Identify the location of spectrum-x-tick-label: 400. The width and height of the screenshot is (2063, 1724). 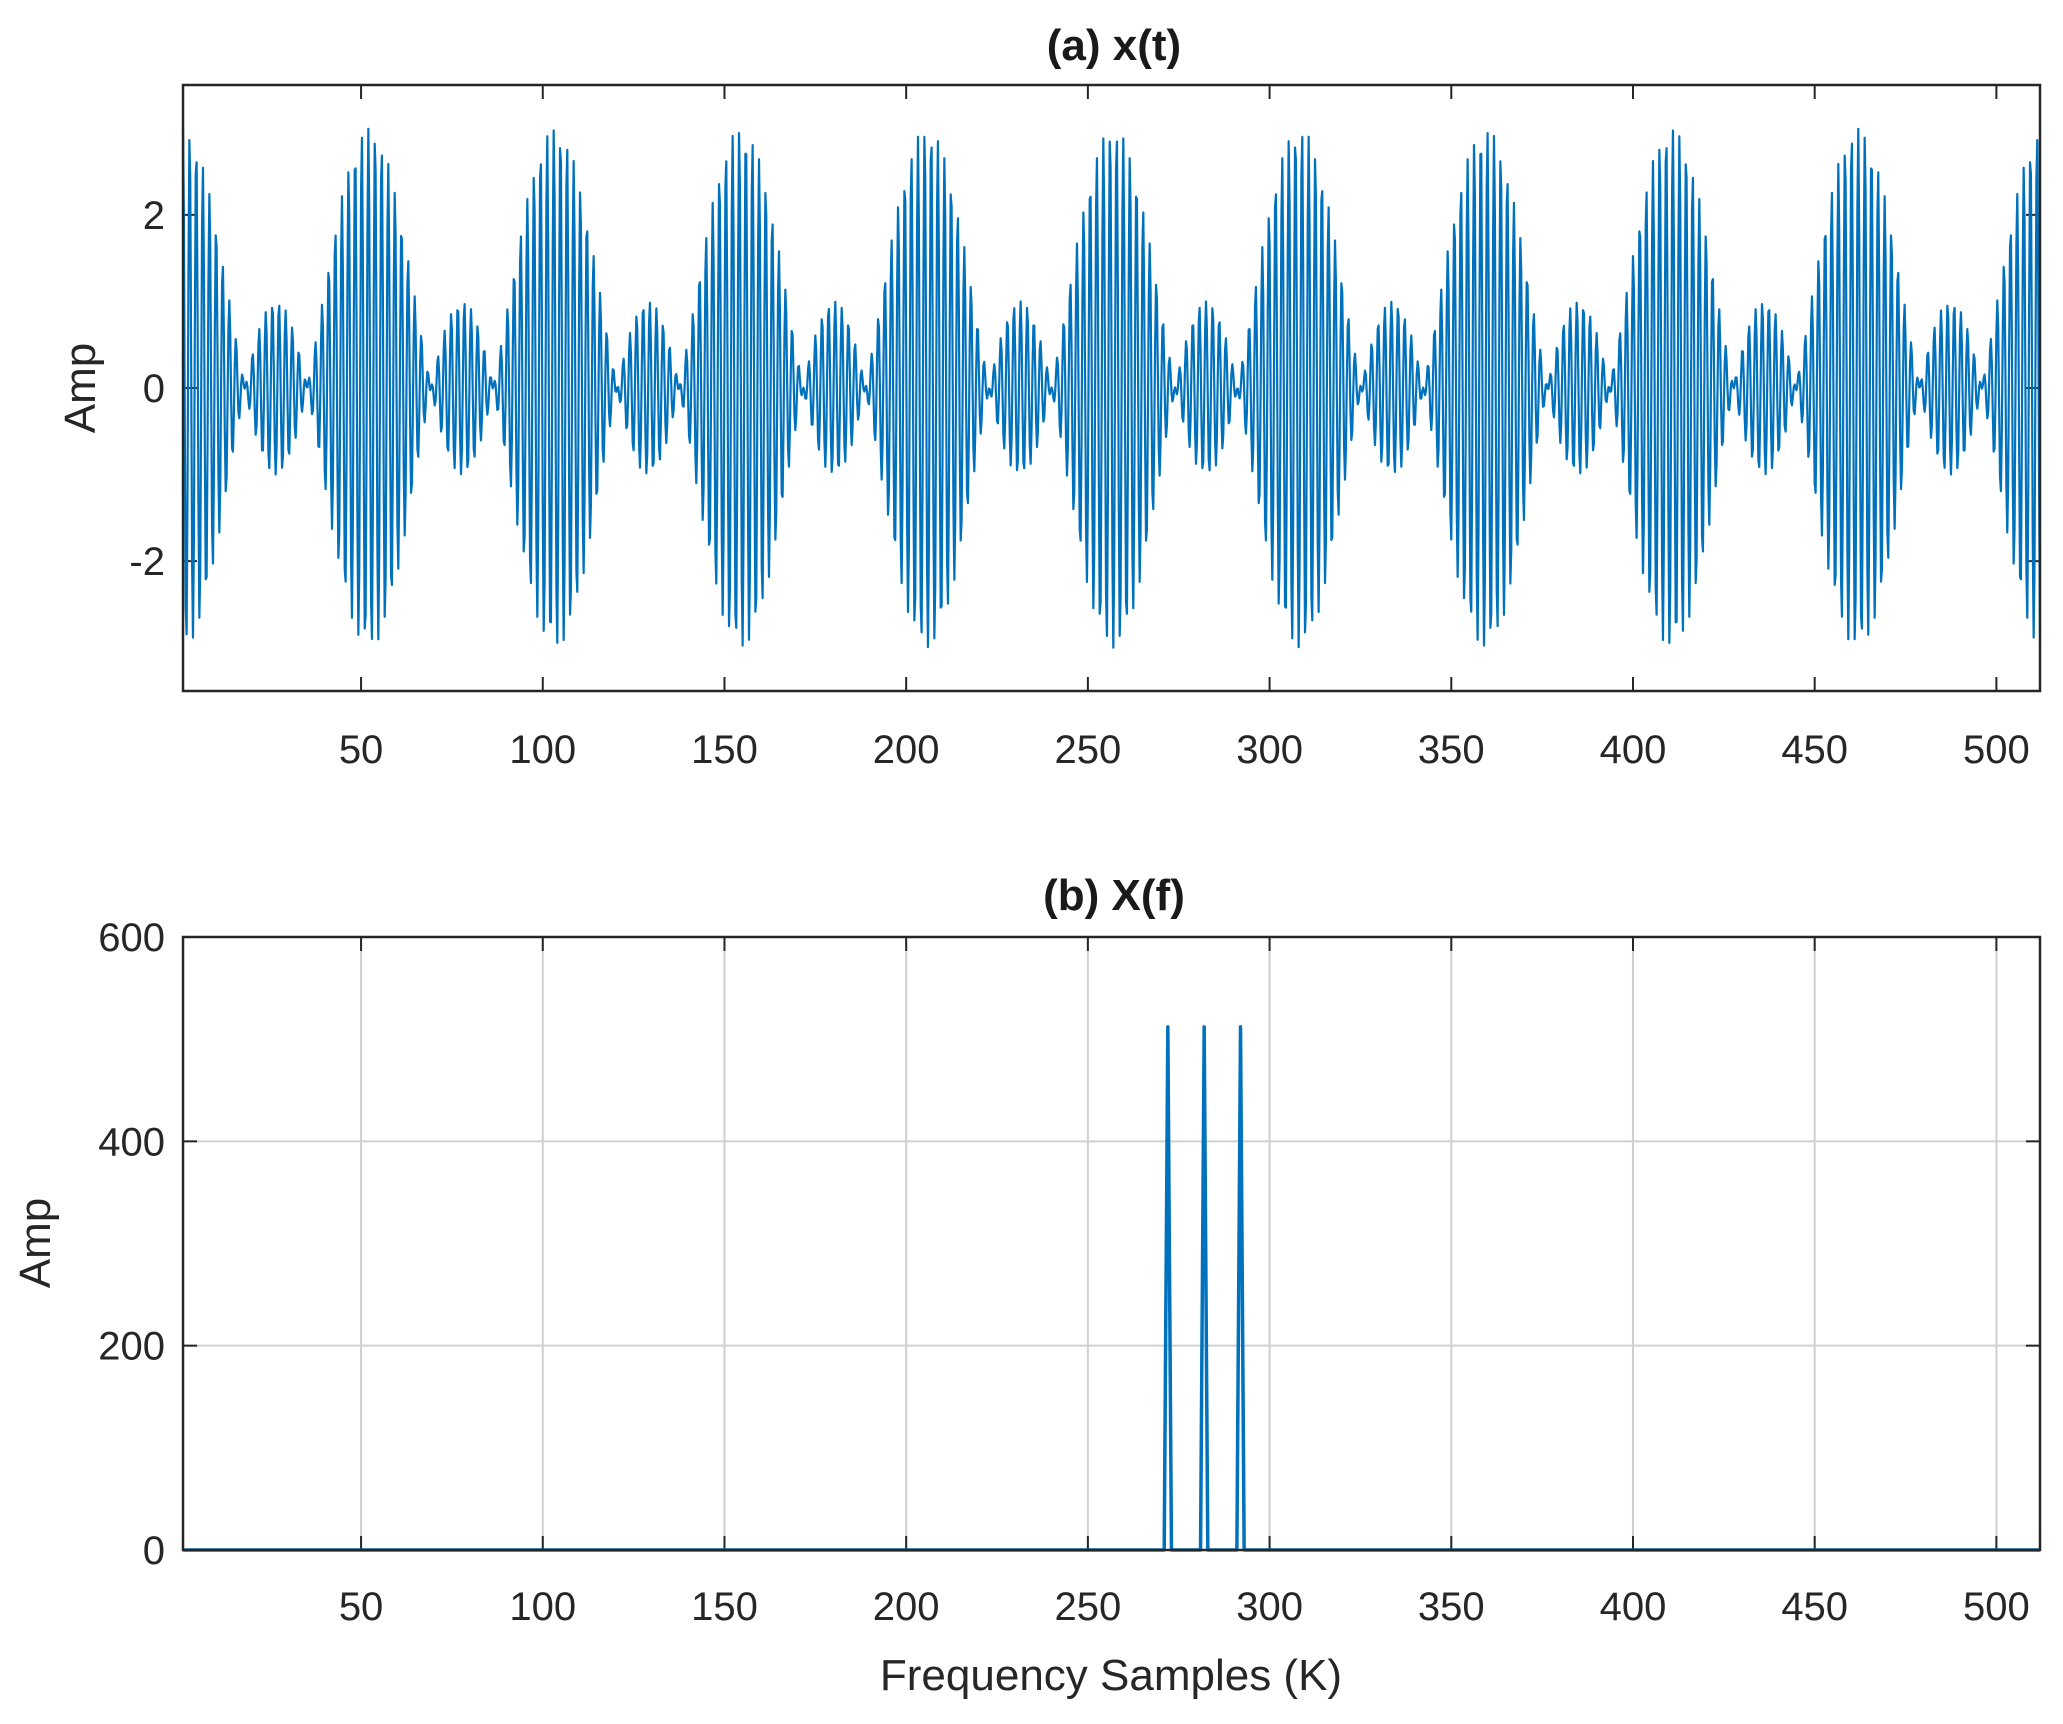
(1633, 1607).